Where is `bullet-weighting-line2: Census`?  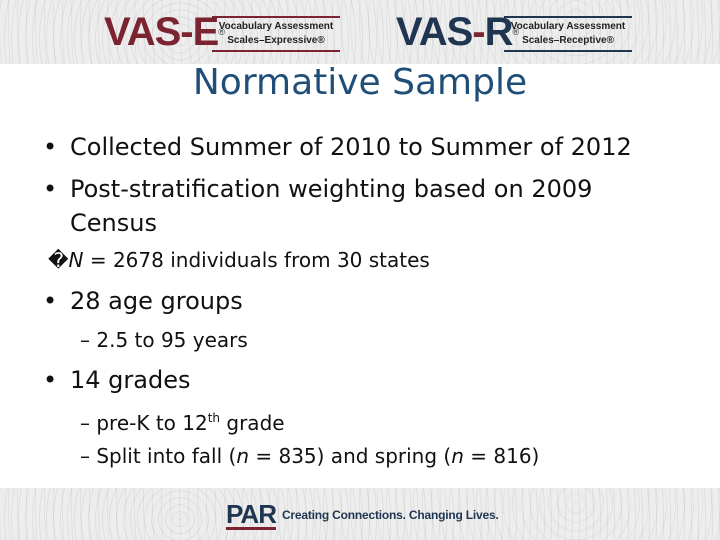 bullet-weighting-line2: Census is located at coordinates (113, 223).